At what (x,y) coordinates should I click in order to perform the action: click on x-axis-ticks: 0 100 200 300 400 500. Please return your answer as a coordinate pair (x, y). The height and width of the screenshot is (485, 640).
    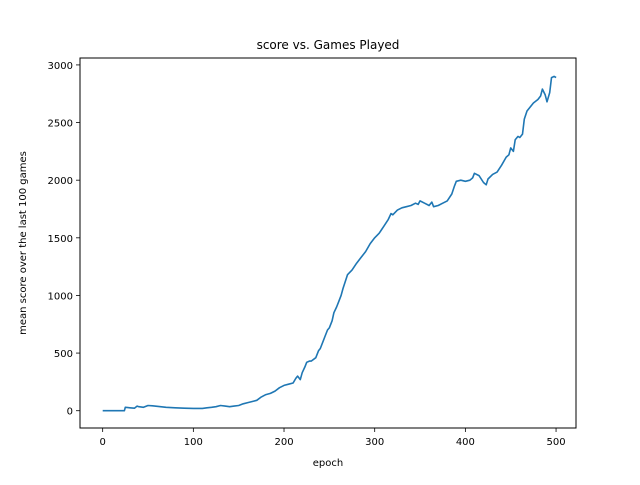
    Looking at the image, I should click on (332, 438).